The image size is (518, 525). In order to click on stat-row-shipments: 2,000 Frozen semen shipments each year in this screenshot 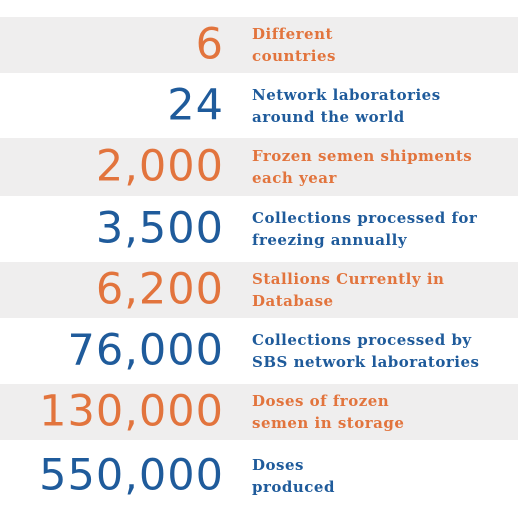, I will do `click(259, 167)`.